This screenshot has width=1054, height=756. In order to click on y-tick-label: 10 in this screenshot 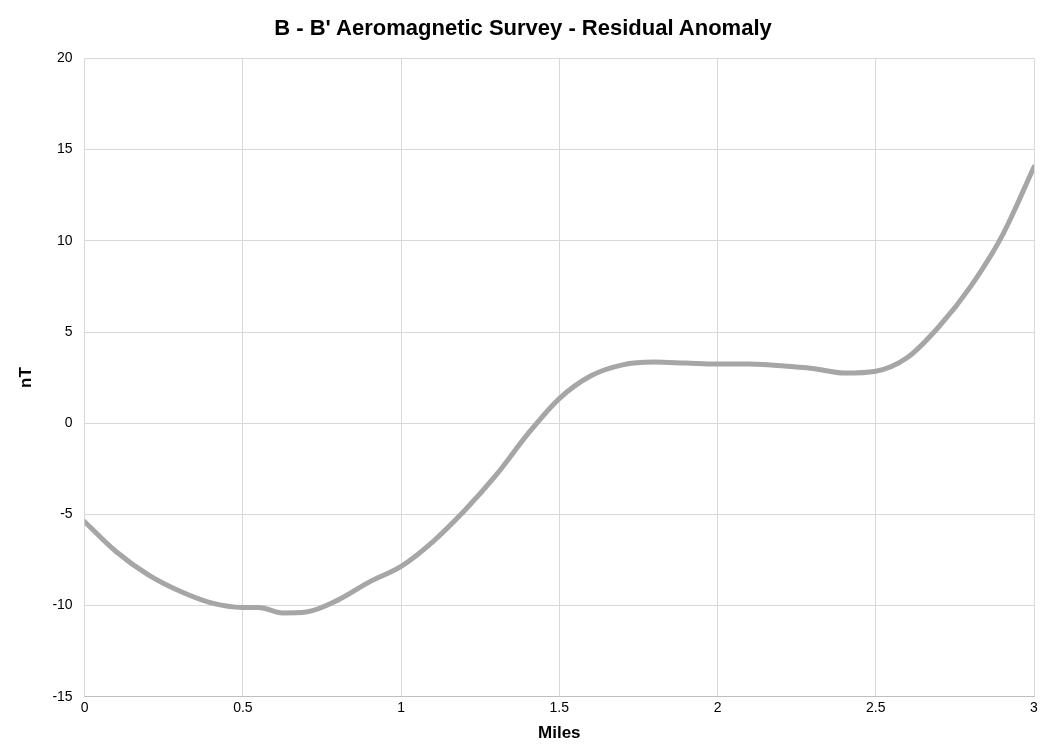, I will do `click(65, 239)`.